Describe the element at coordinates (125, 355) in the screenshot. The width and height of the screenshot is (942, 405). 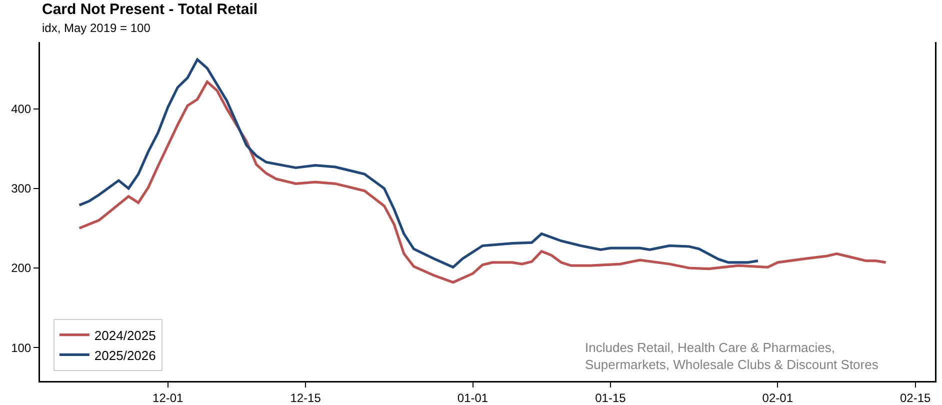
I see `legend-label: 2025/2026` at that location.